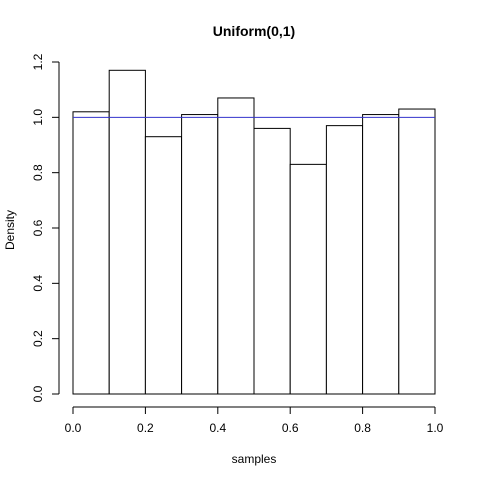 Image resolution: width=480 pixels, height=480 pixels. I want to click on x-tick-label: 0.4, so click(217, 428).